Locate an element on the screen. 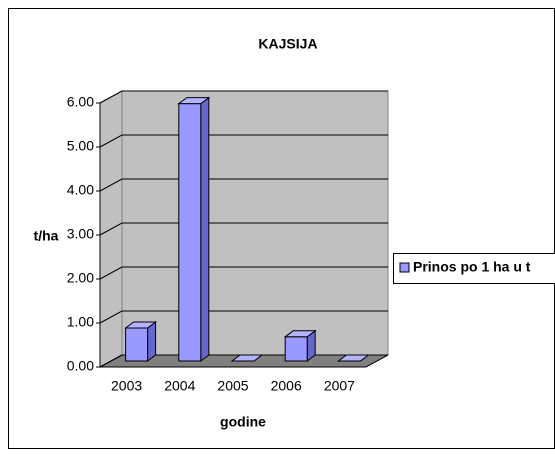 The image size is (555, 456). x-tick-label: 2003 is located at coordinates (126, 386).